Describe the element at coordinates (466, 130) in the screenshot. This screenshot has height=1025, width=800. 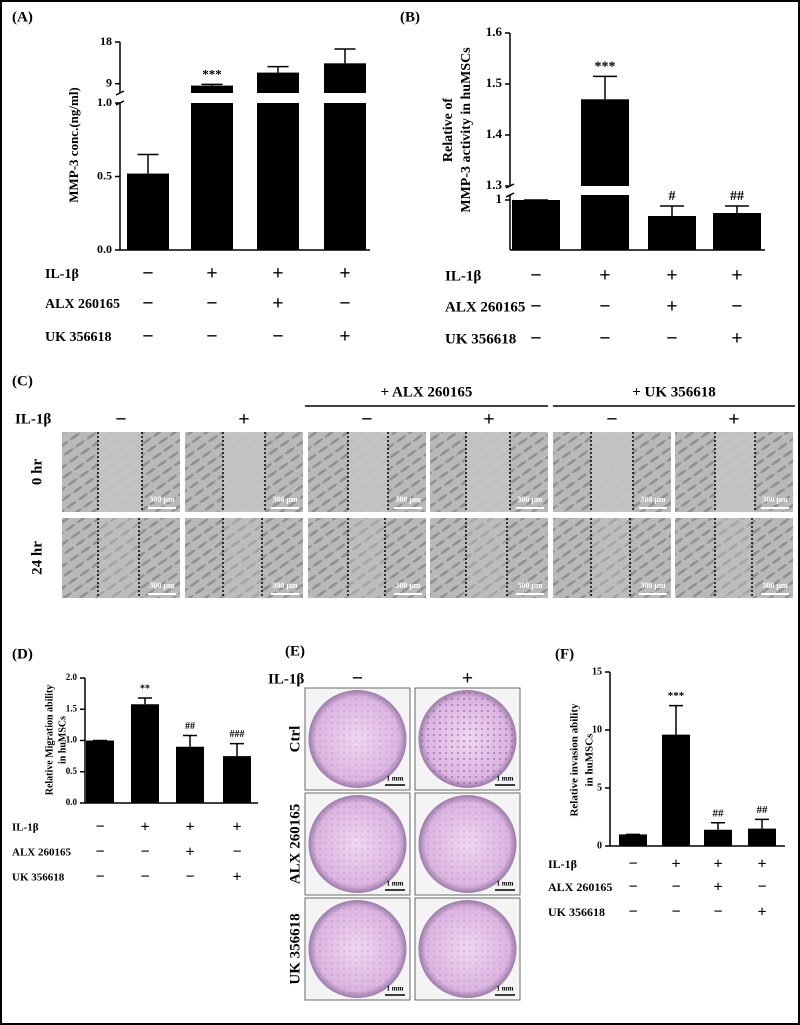
I see `y-axis-label: MMP-3 activity in huMSCs` at that location.